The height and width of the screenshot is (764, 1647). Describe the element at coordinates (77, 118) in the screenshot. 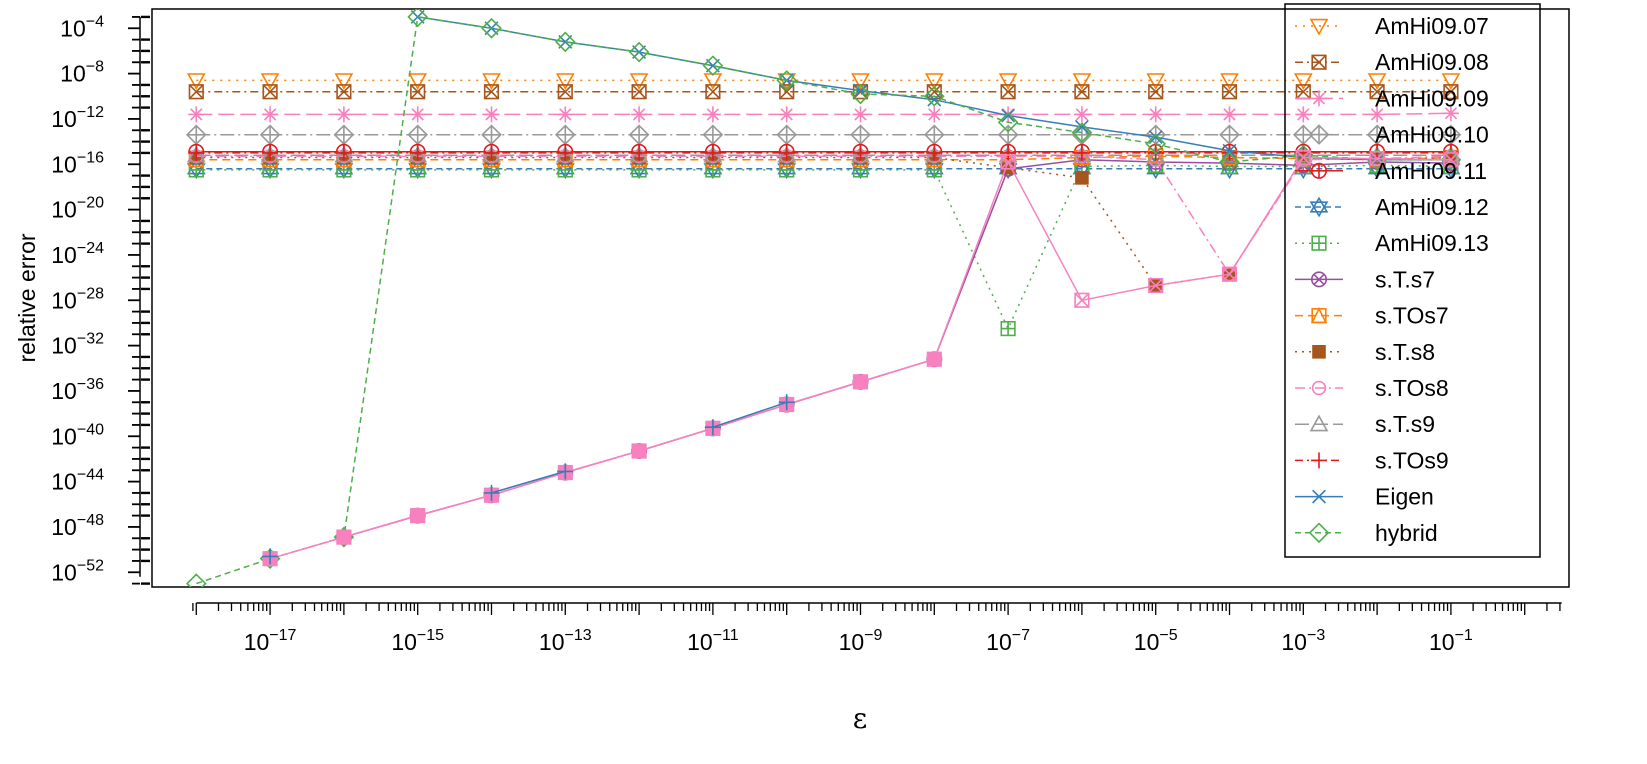

I see `y-tick-label: 10−12` at that location.